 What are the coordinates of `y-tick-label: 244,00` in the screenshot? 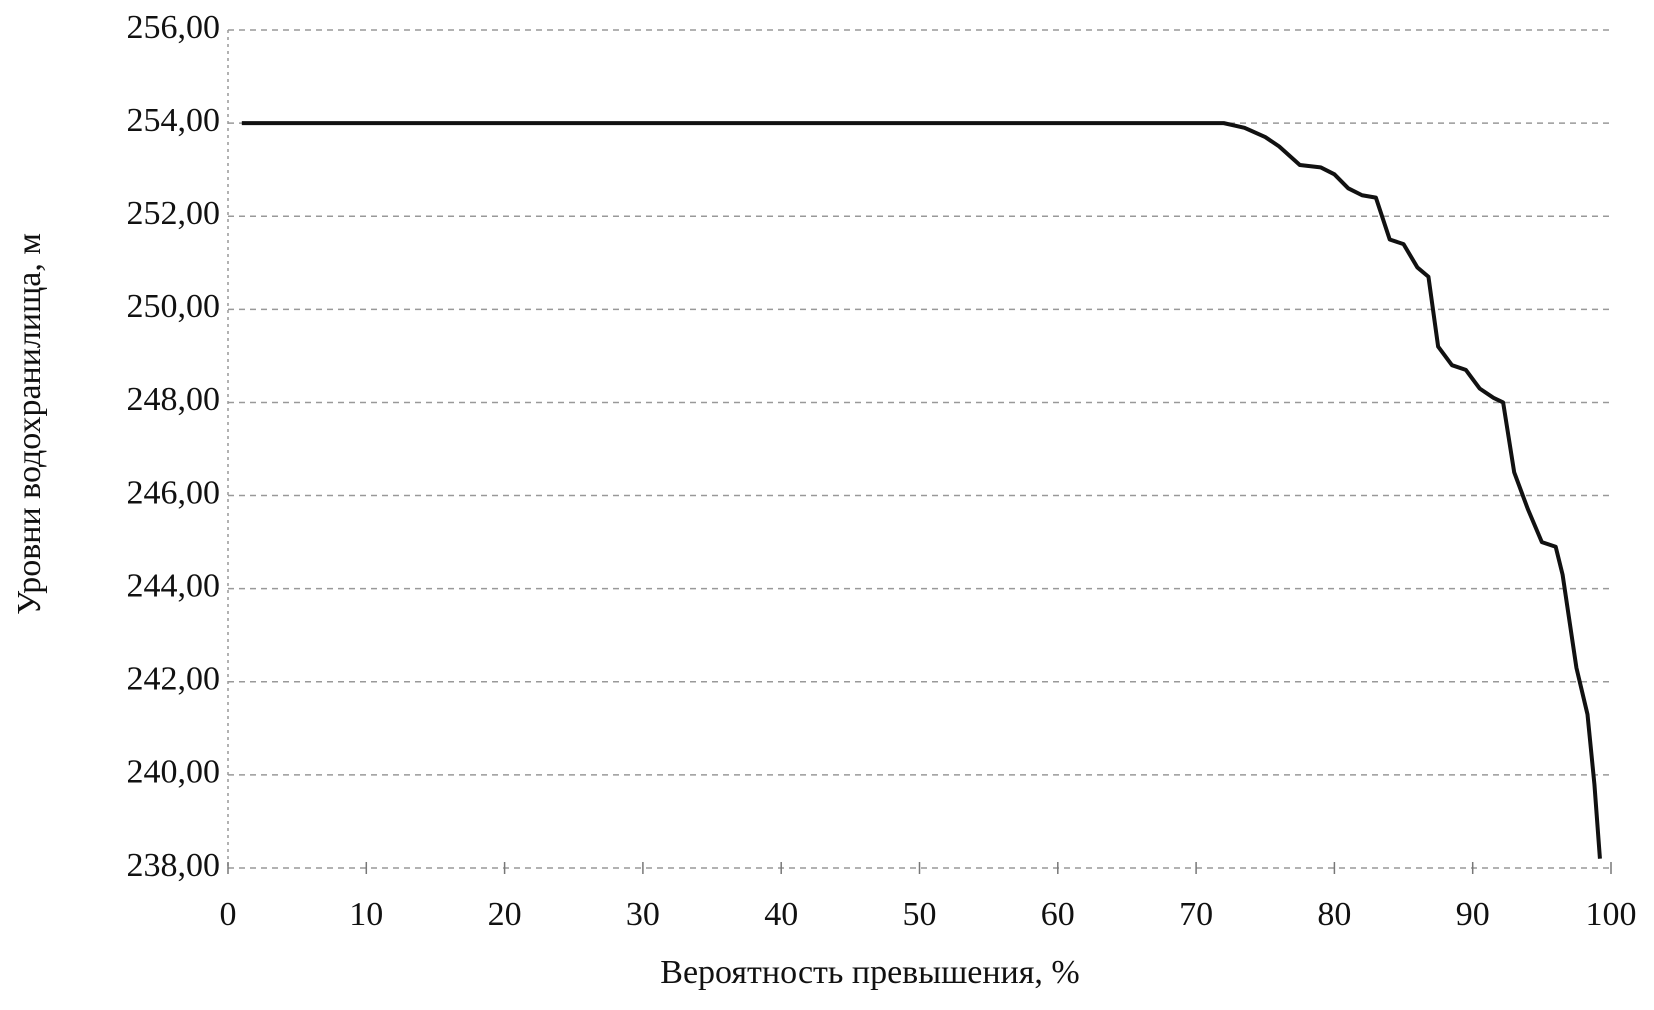 It's located at (174, 585).